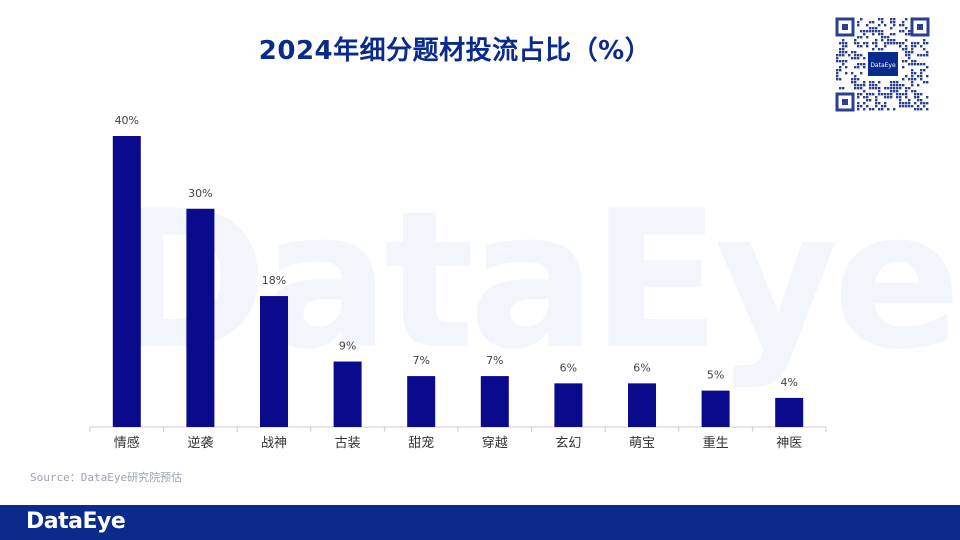  Describe the element at coordinates (568, 443) in the screenshot. I see `category-label: 玄幻` at that location.